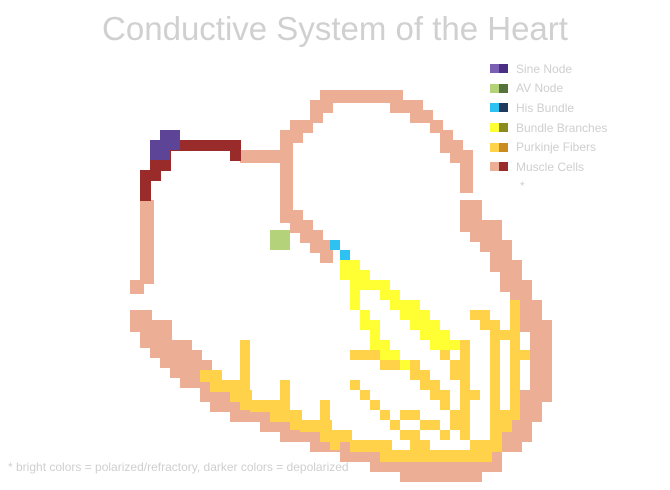  I want to click on legend-item-av-node: AV Node, so click(548, 89).